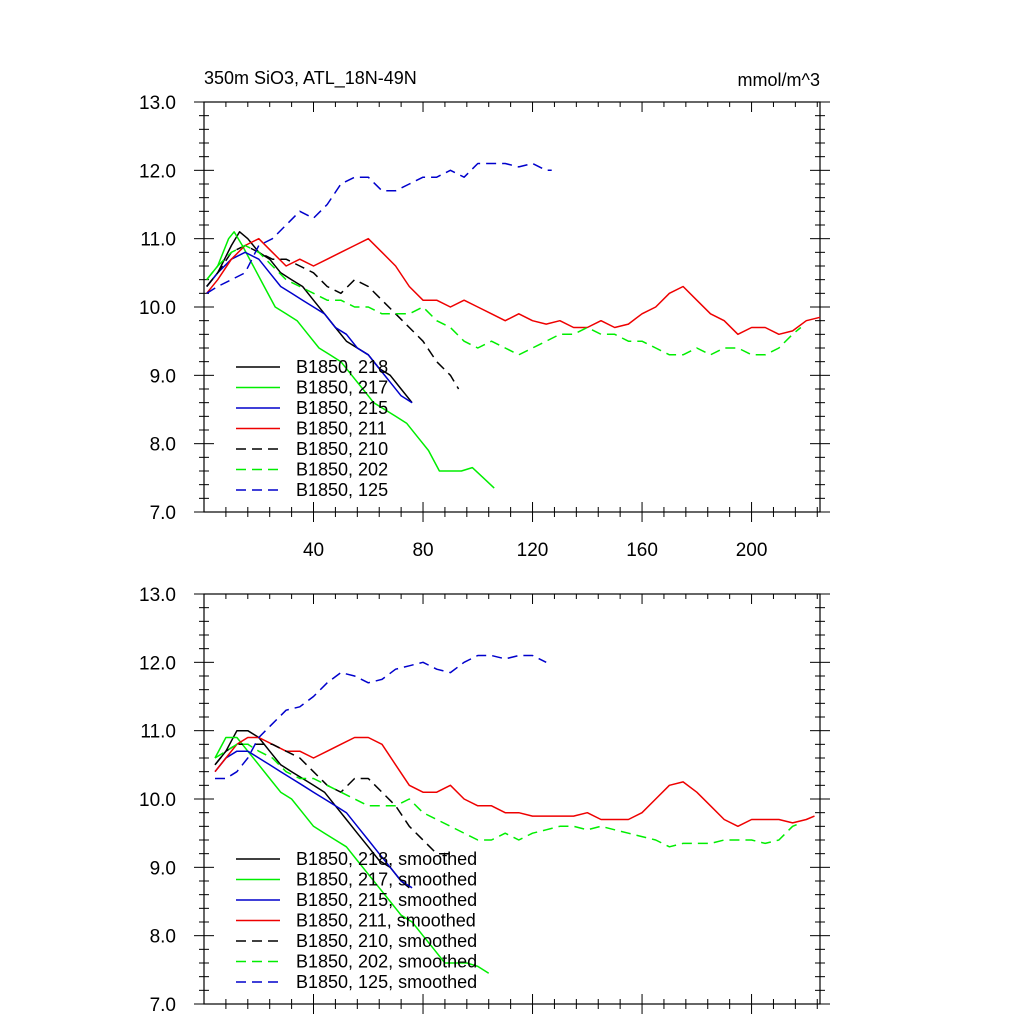 This screenshot has width=1024, height=1024. What do you see at coordinates (386, 880) in the screenshot?
I see `legend-label: B1850, 217, smoothed` at bounding box center [386, 880].